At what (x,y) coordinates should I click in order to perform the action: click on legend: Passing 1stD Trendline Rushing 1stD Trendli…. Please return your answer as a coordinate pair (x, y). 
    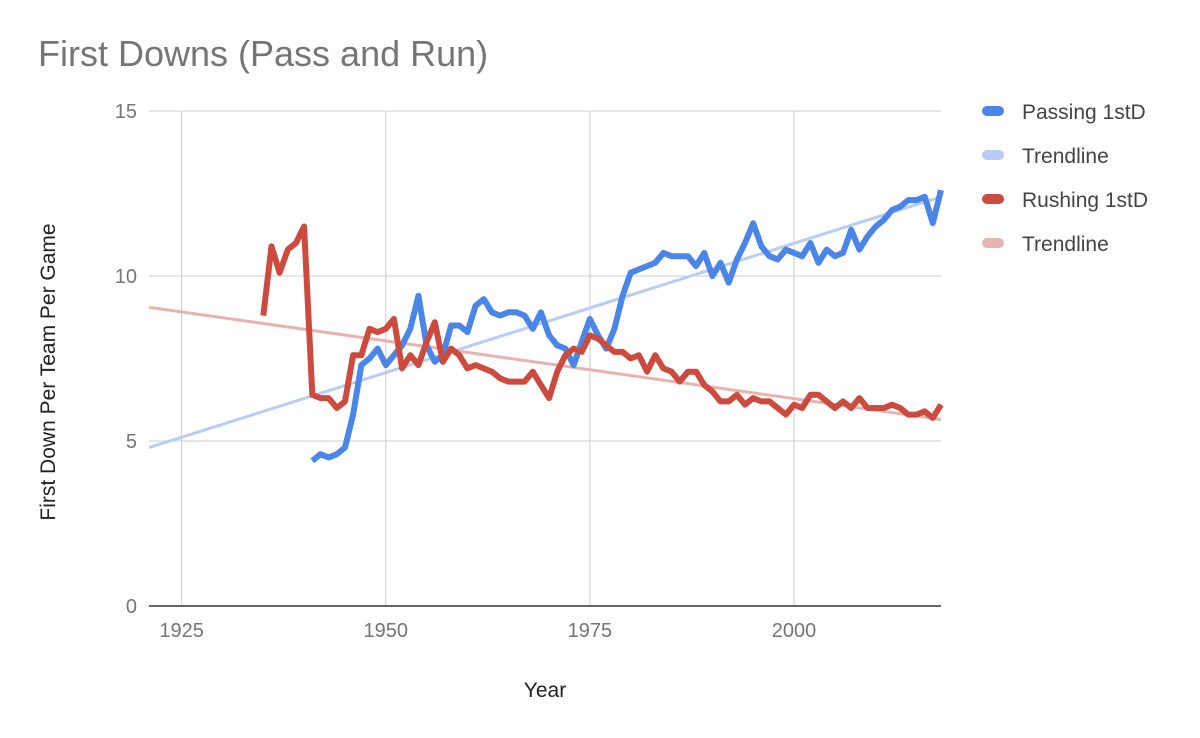
    Looking at the image, I should click on (1065, 178).